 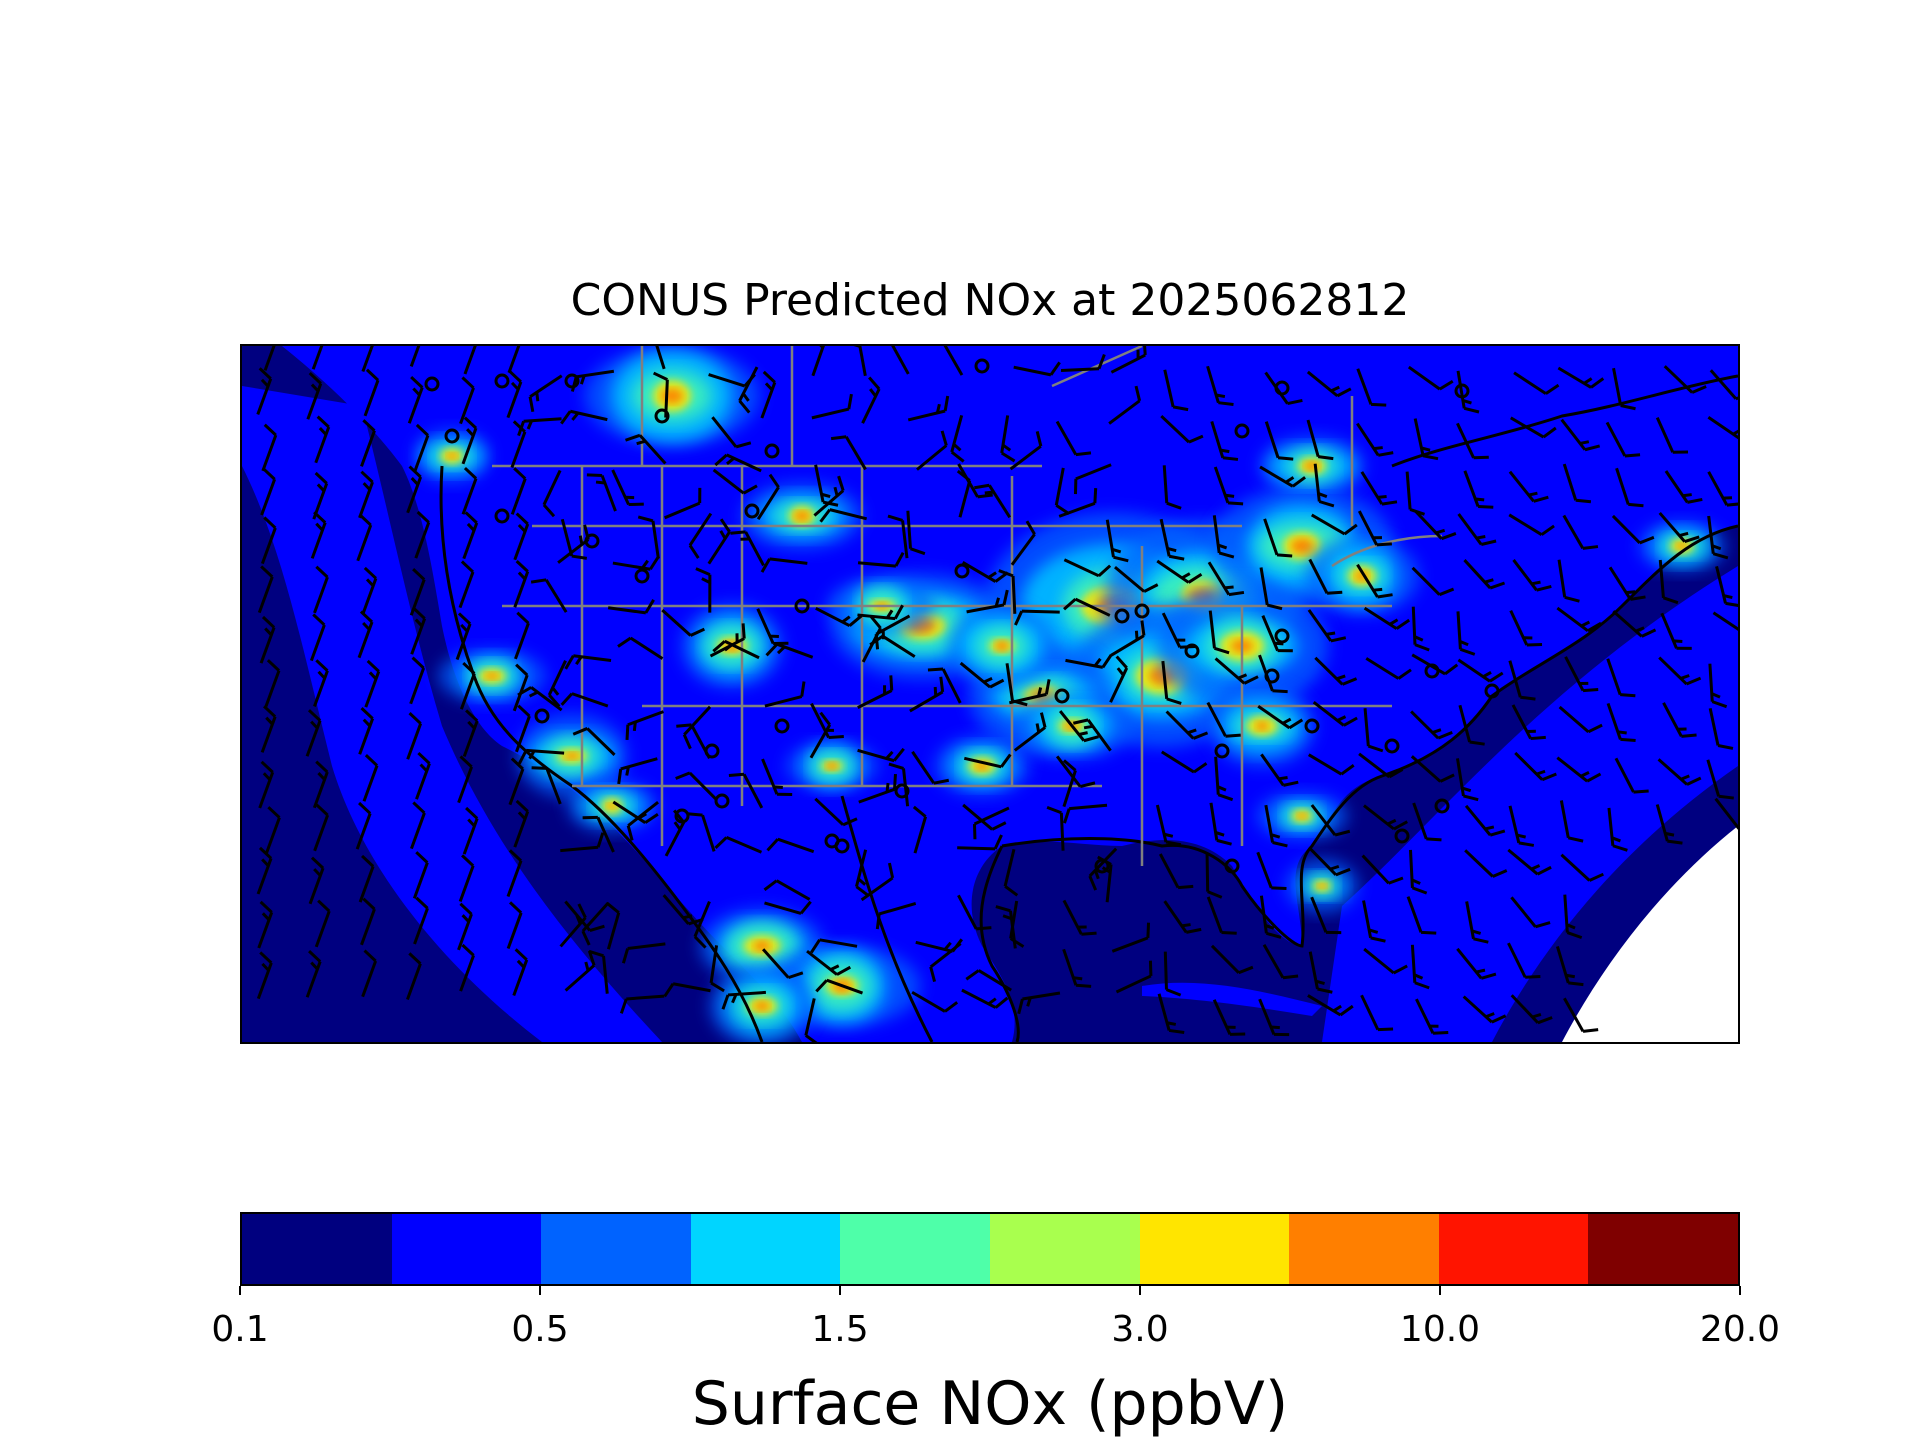 What do you see at coordinates (1064, 1249) in the screenshot?
I see `colorbar-segment` at bounding box center [1064, 1249].